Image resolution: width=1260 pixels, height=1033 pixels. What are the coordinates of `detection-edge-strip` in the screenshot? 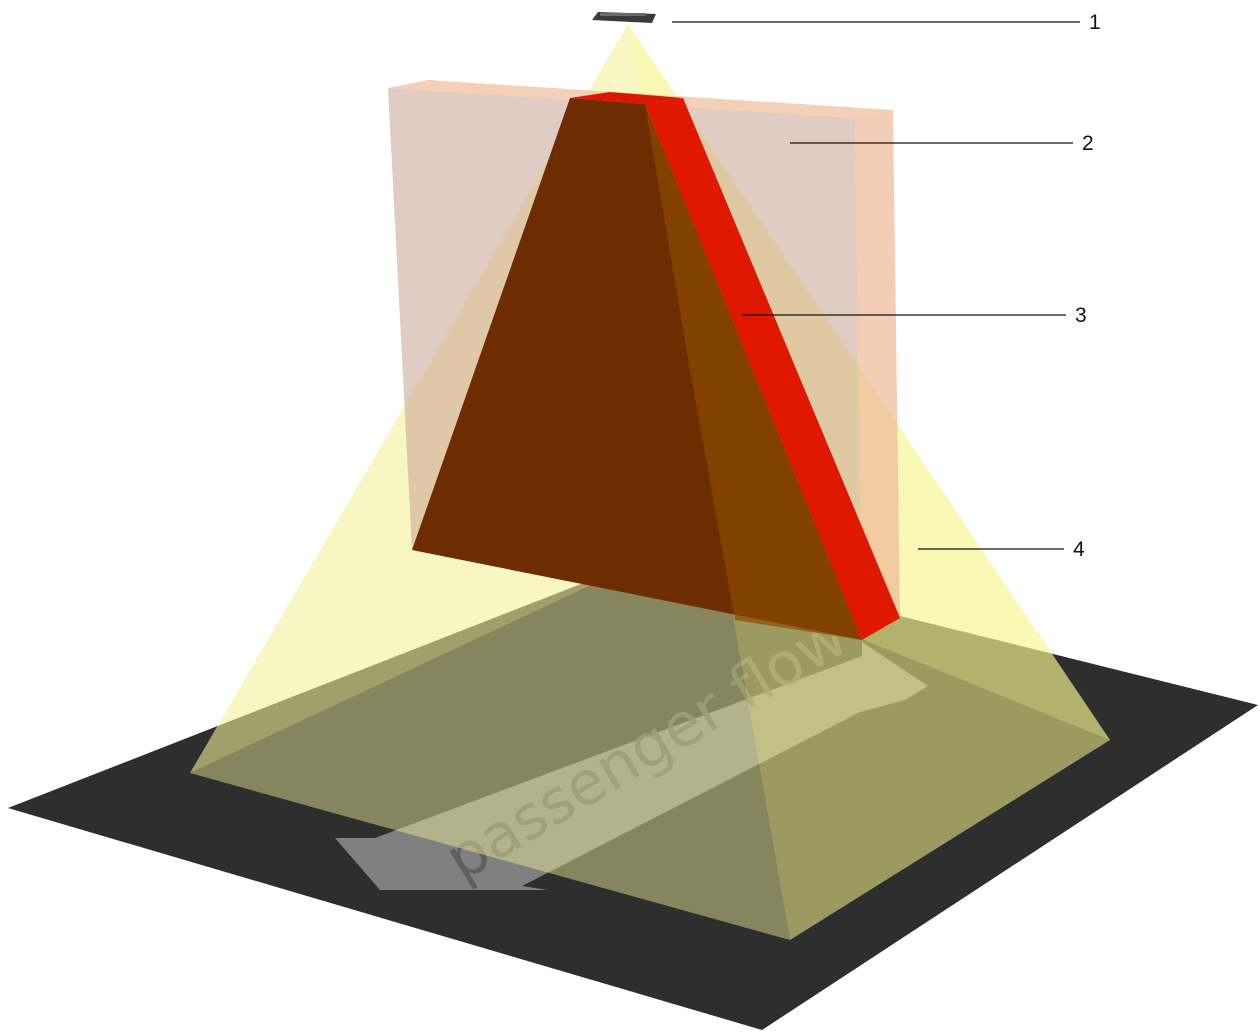 It's located at (772, 369).